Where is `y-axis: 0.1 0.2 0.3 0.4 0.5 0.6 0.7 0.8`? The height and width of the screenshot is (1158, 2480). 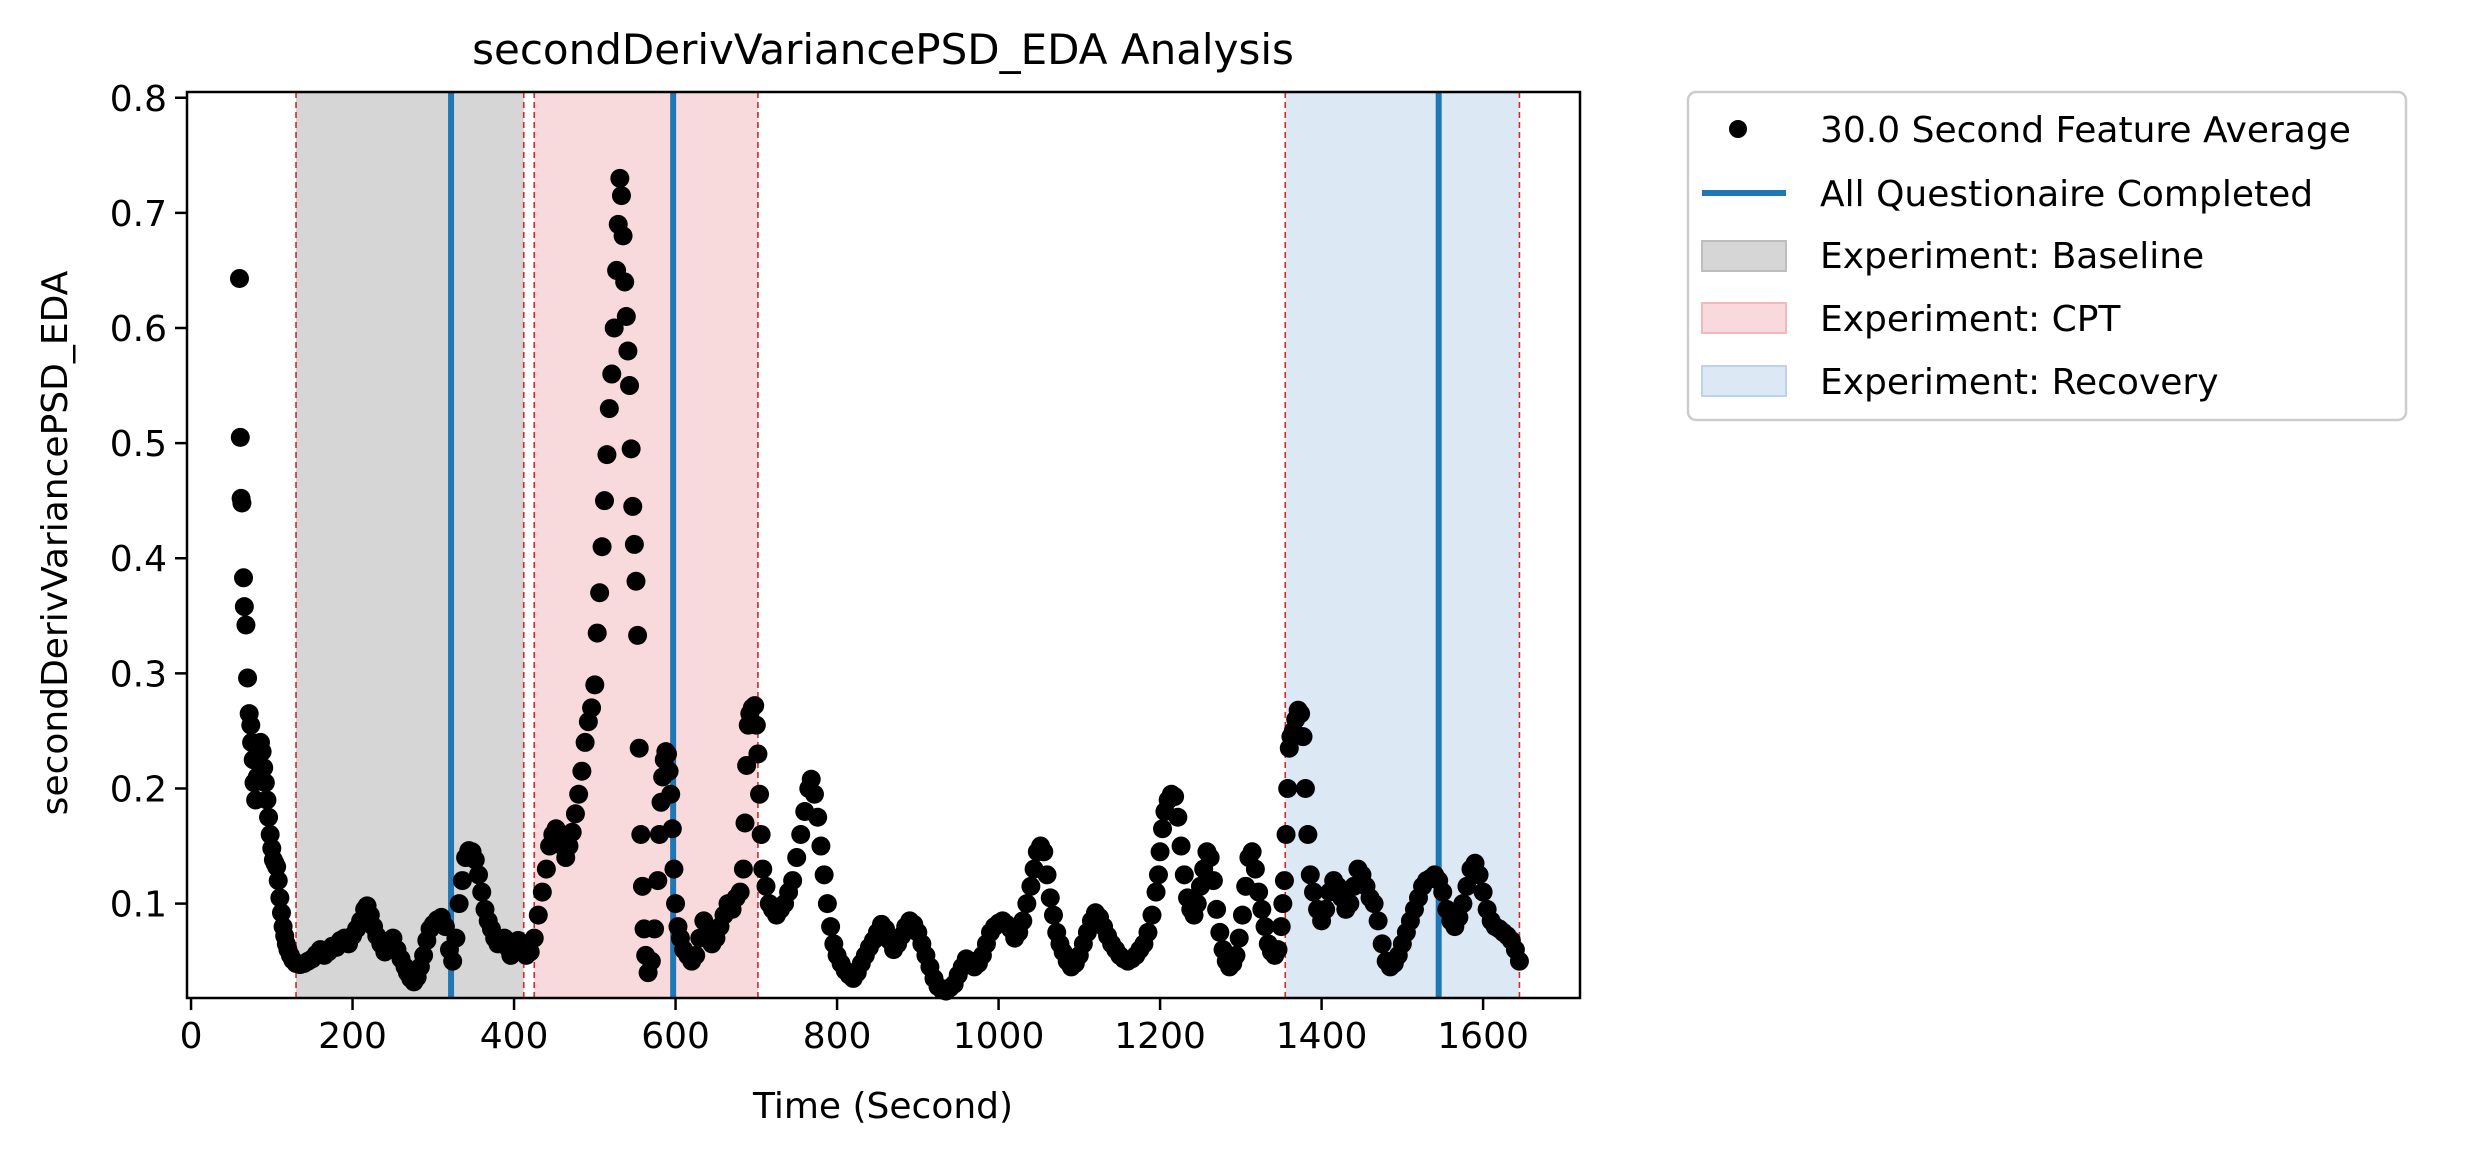
y-axis: 0.1 0.2 0.3 0.4 0.5 0.6 0.7 0.8 is located at coordinates (148, 502).